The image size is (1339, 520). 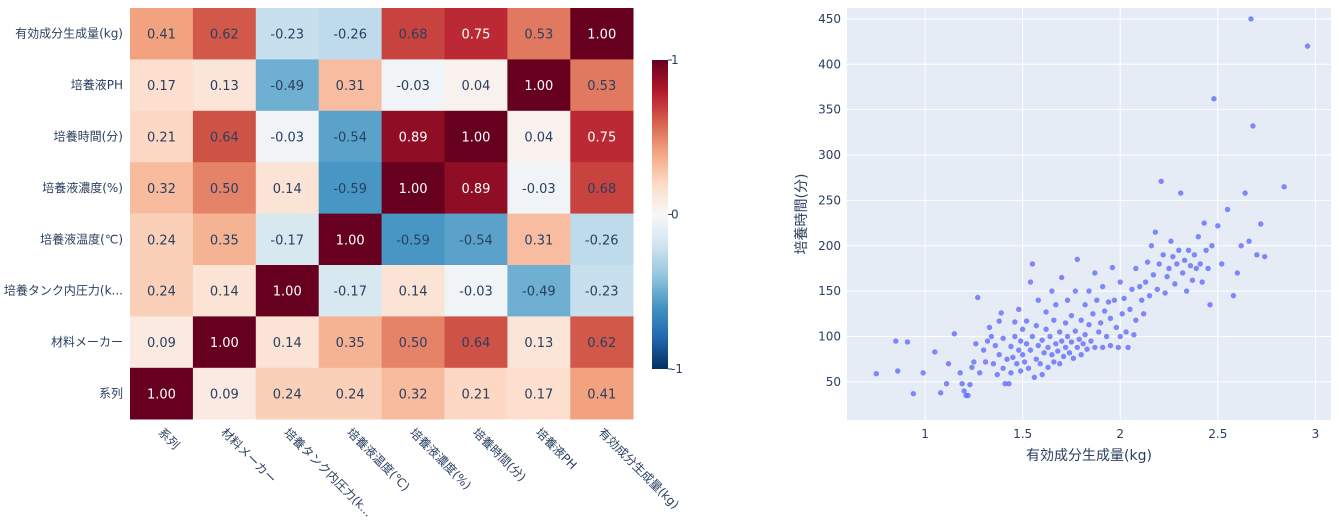 I want to click on heatmap-cell-label: 0.14, so click(x=287, y=343).